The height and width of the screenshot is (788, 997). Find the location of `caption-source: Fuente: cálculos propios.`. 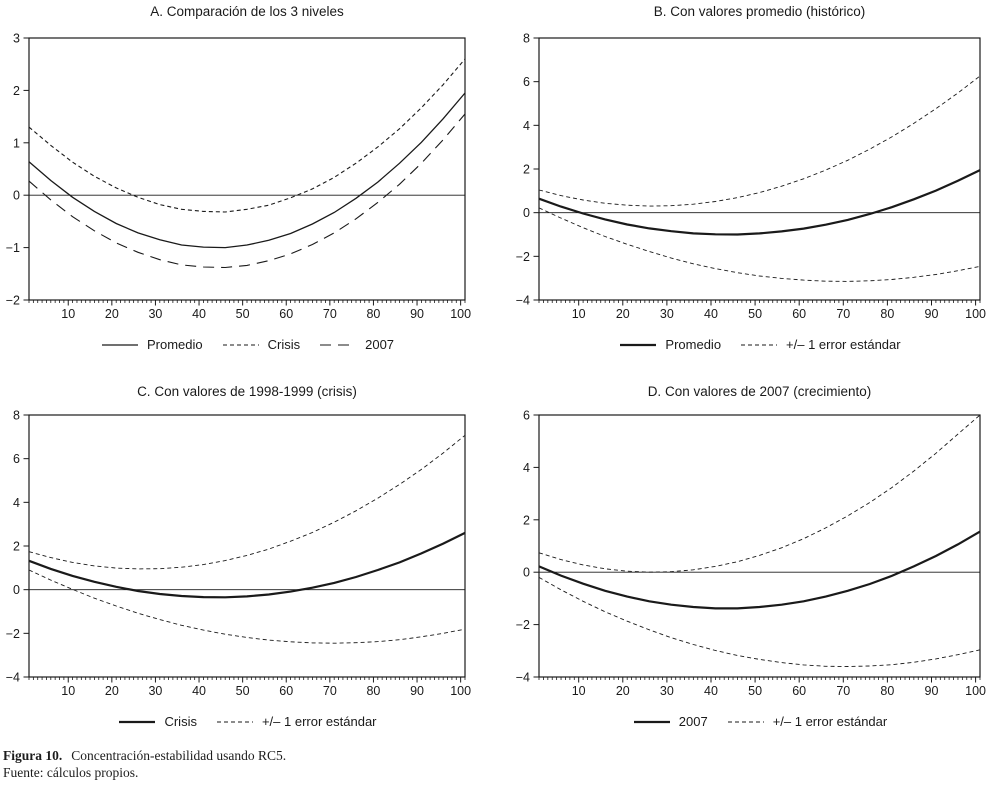

caption-source: Fuente: cálculos propios. is located at coordinates (71, 772).